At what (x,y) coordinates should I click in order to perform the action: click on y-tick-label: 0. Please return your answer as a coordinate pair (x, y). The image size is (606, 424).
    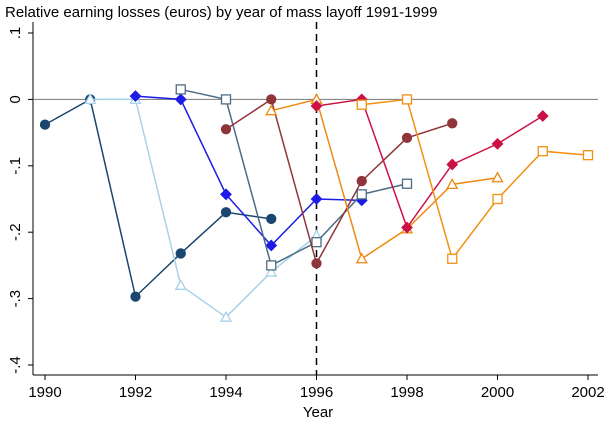
    Looking at the image, I should click on (15, 99).